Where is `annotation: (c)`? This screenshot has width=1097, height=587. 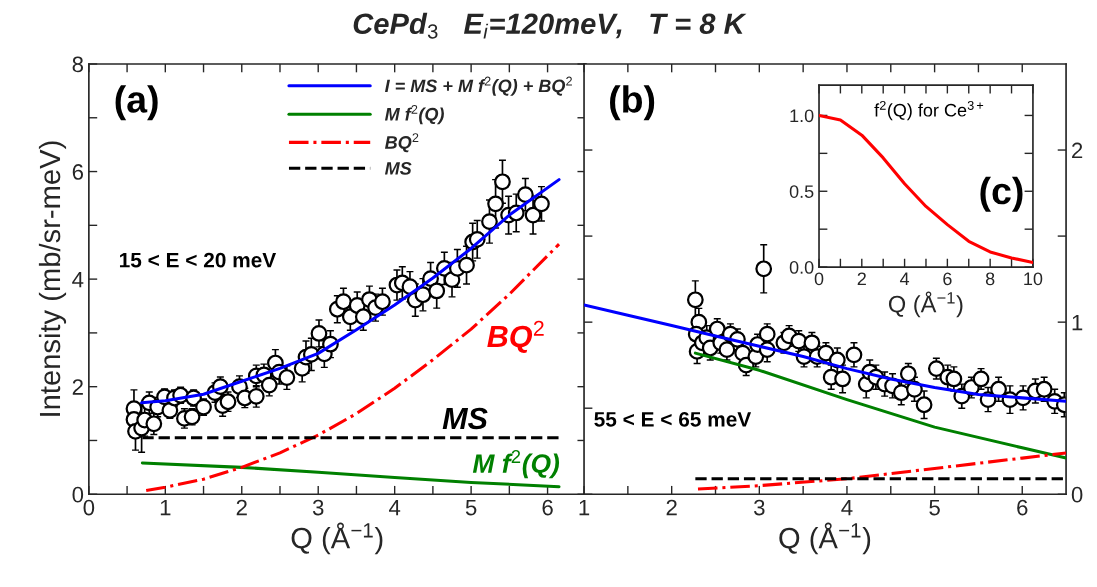 annotation: (c) is located at coordinates (1001, 194).